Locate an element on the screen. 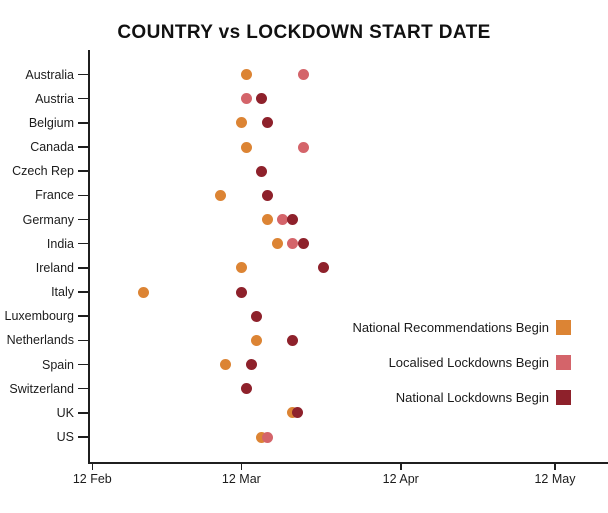  y-axis-label: Czech Rep is located at coordinates (43, 171).